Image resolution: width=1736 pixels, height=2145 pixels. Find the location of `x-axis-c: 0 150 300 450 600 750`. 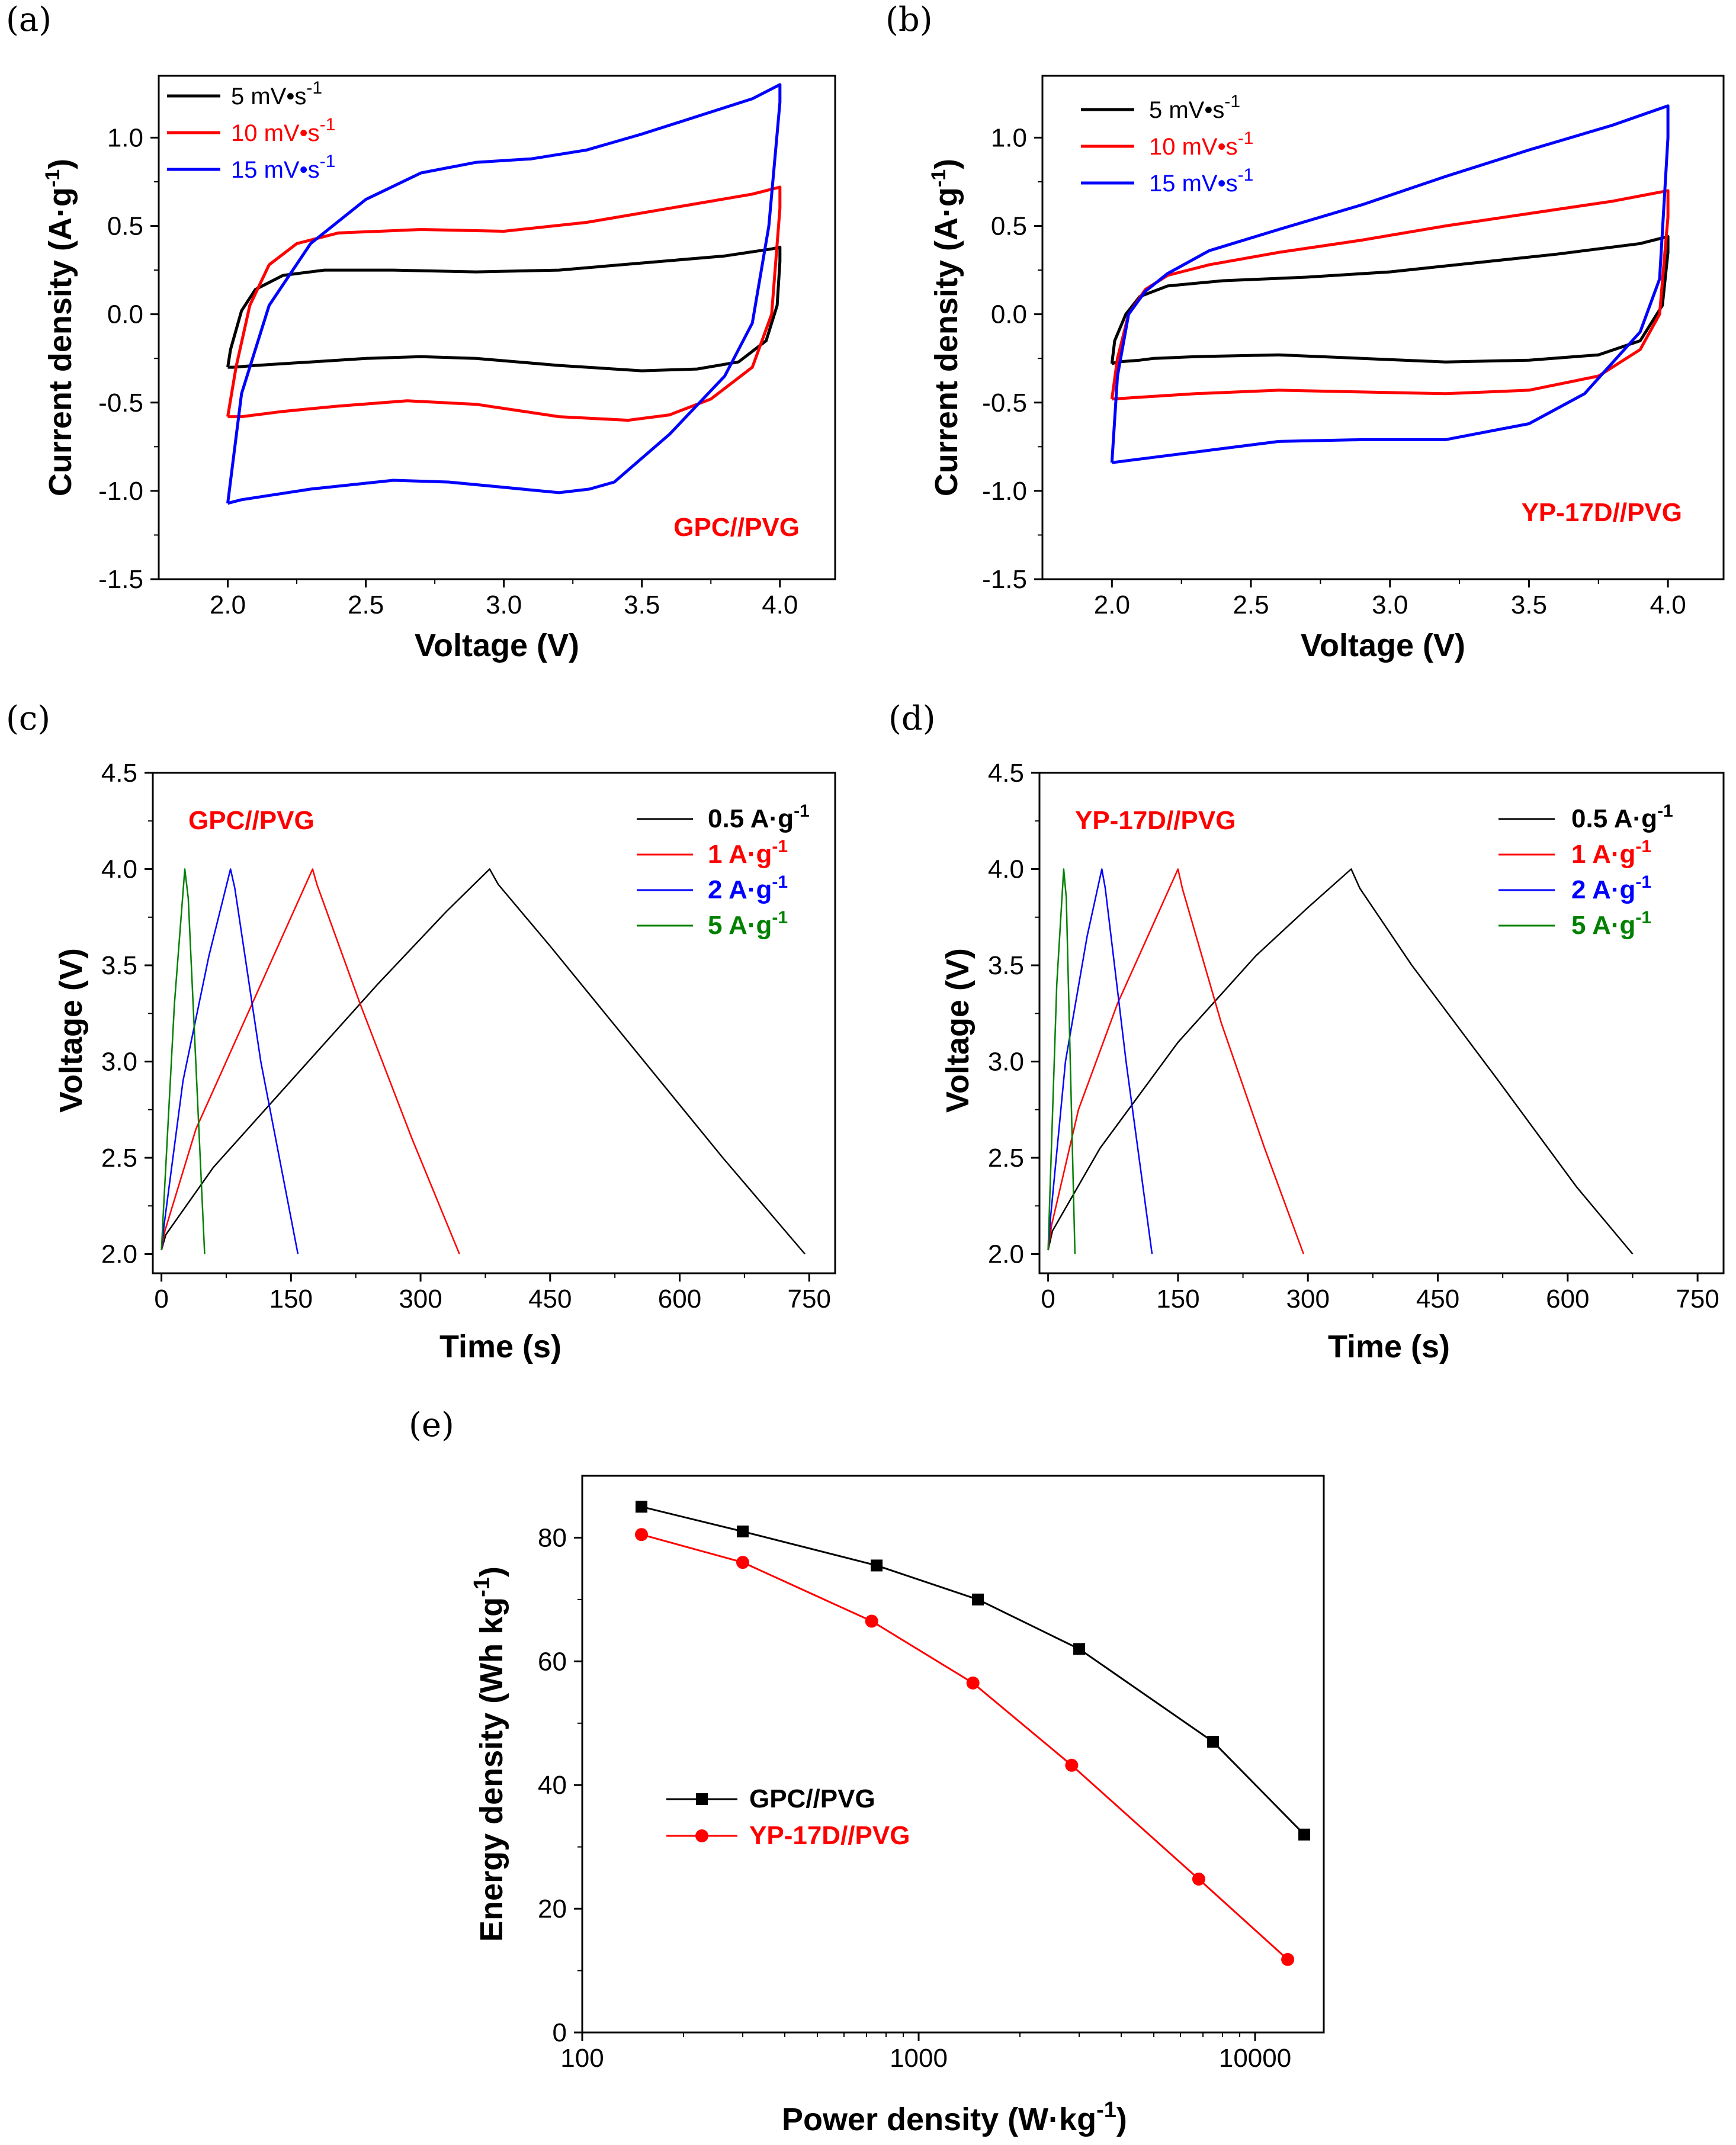

x-axis-c: 0 150 300 450 600 750 is located at coordinates (492, 1293).